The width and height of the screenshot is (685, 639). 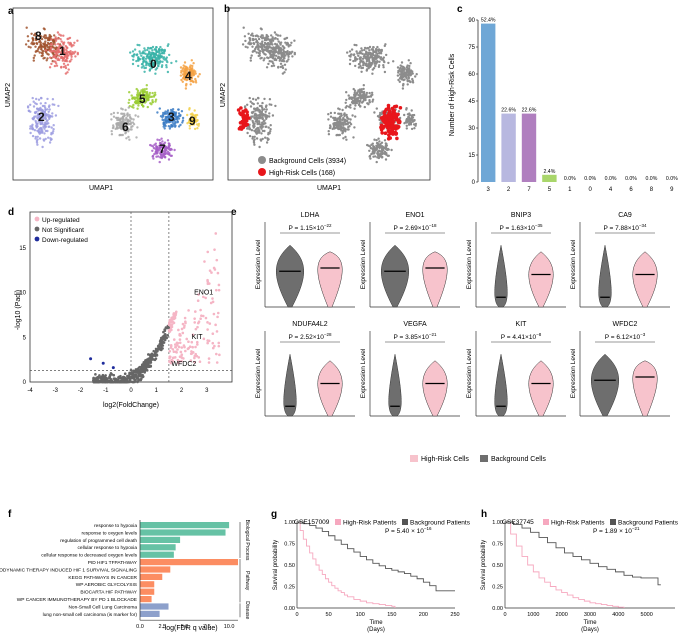 I want to click on km-legend-label-high: High-Risk Patients, so click(x=578, y=523).